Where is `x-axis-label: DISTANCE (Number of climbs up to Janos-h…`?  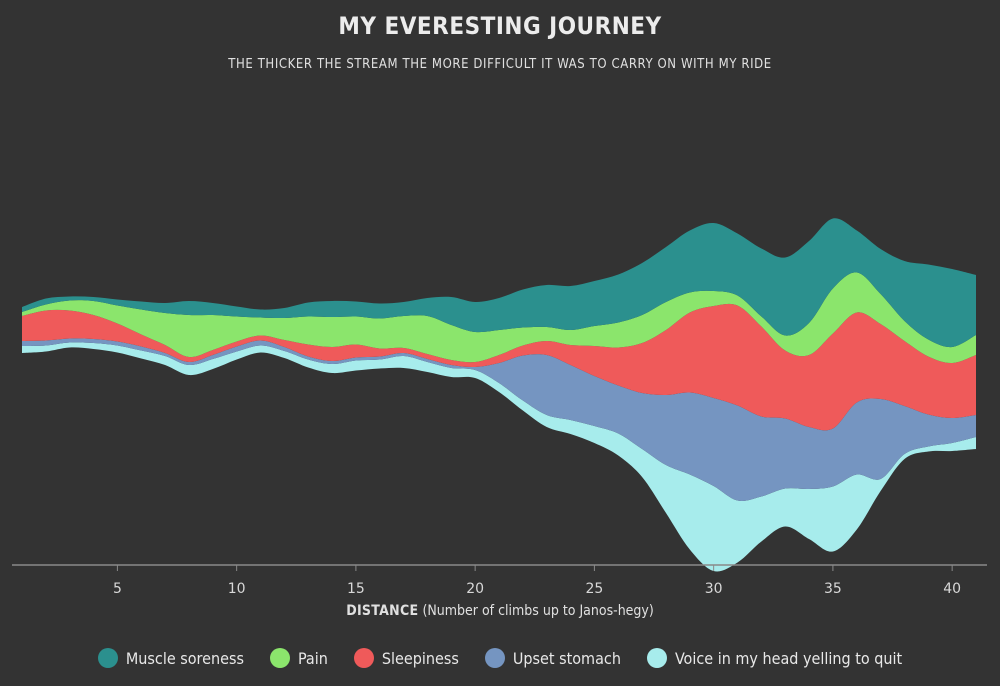
x-axis-label: DISTANCE (Number of climbs up to Janos-h… is located at coordinates (500, 611).